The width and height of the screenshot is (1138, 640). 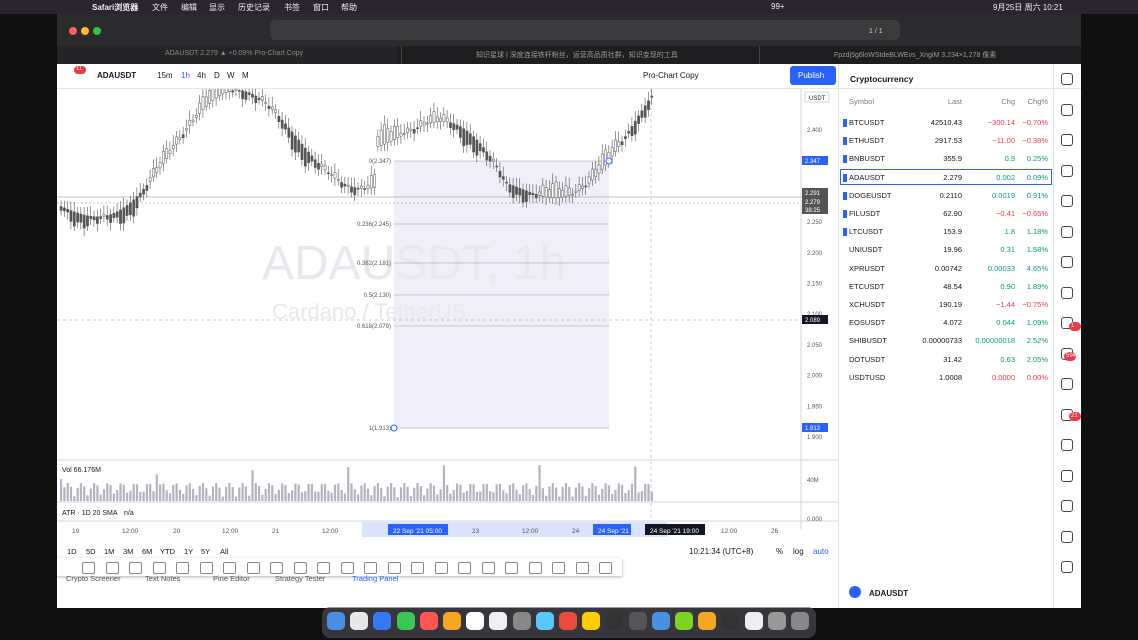 I want to click on watchlist-symbol: FILUSDT, so click(x=865, y=213).